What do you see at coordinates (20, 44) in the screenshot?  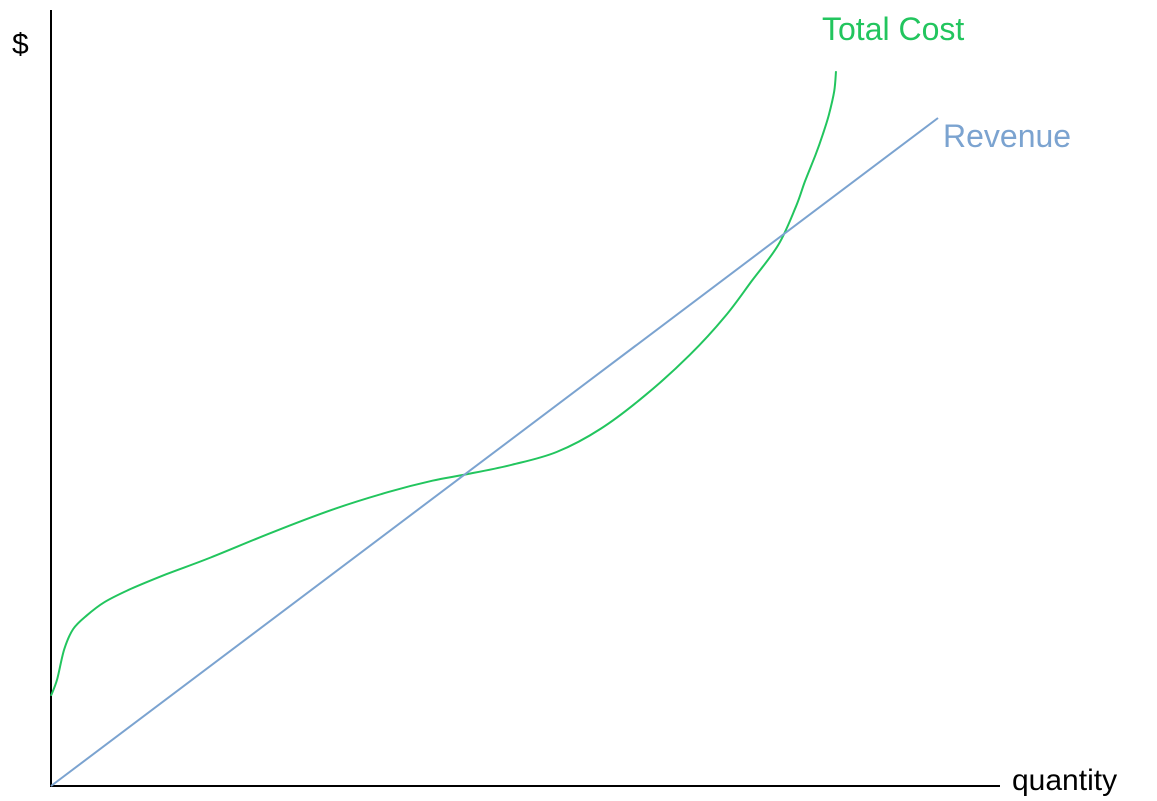 I see `y-axis-label: $` at bounding box center [20, 44].